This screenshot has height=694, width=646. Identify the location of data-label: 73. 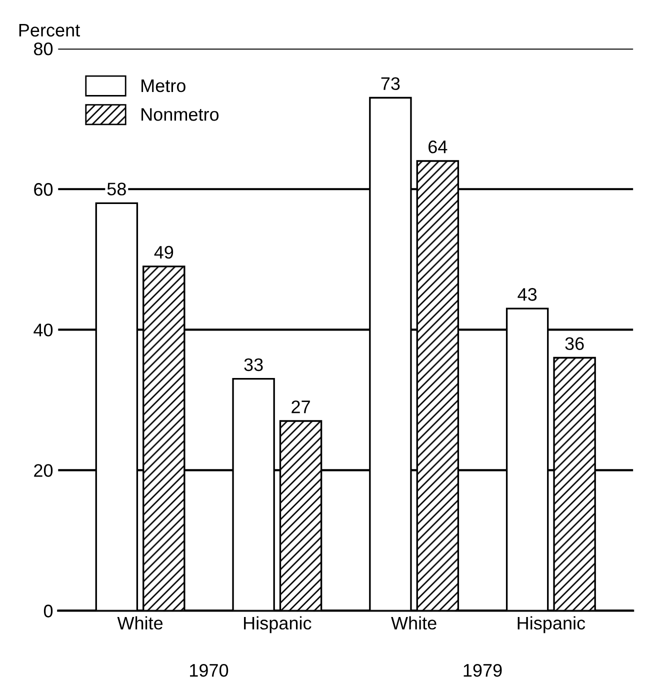
(390, 83).